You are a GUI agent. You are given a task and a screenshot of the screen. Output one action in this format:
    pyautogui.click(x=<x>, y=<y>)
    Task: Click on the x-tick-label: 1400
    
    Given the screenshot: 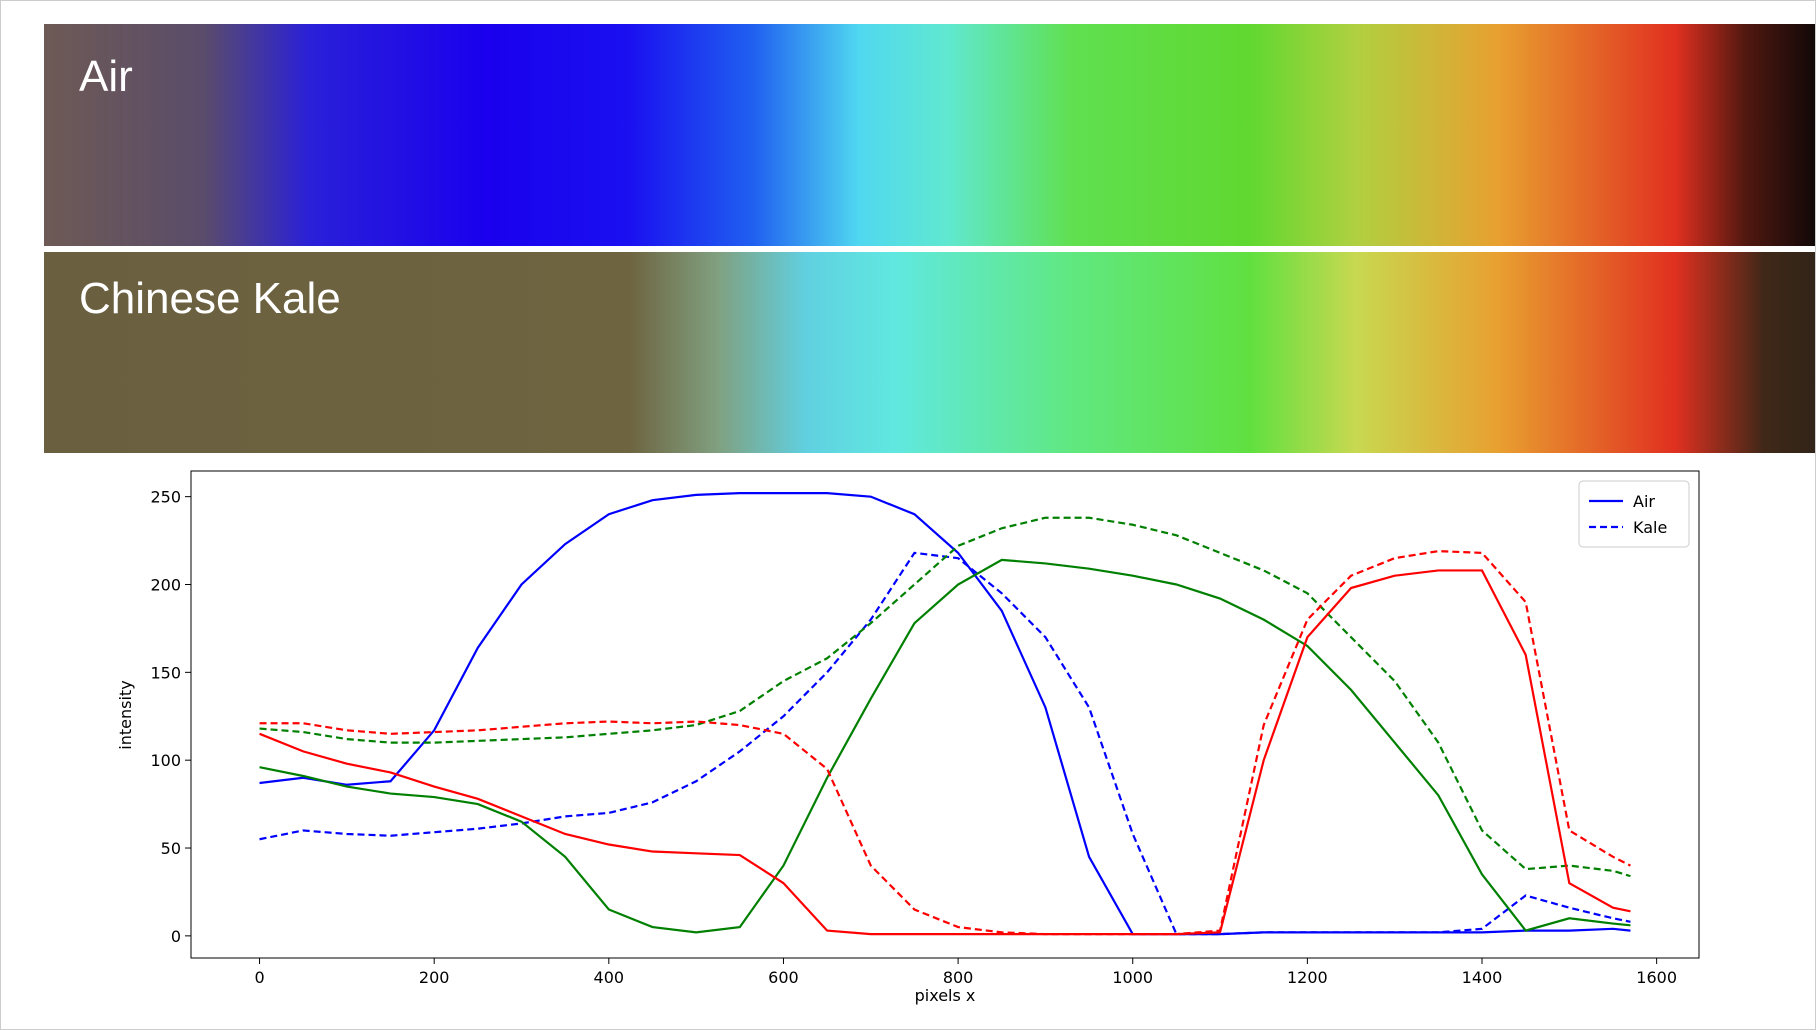 What is the action you would take?
    pyautogui.click(x=1482, y=977)
    